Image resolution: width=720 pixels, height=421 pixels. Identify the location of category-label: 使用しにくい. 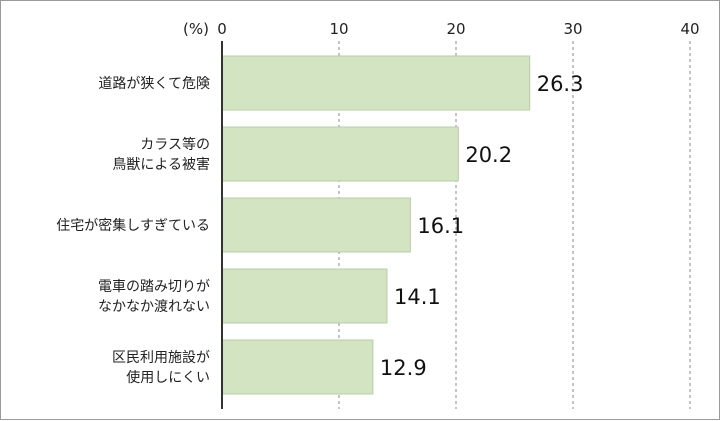
(168, 377).